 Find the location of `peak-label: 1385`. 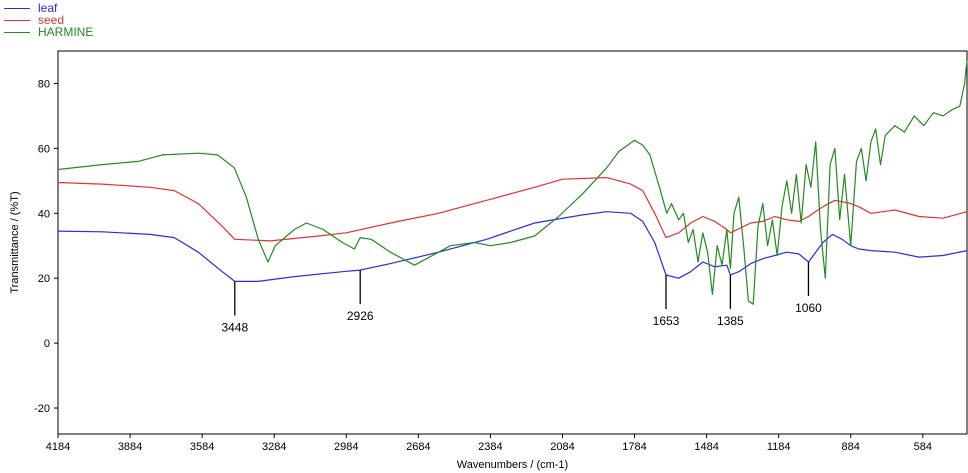

peak-label: 1385 is located at coordinates (730, 321).